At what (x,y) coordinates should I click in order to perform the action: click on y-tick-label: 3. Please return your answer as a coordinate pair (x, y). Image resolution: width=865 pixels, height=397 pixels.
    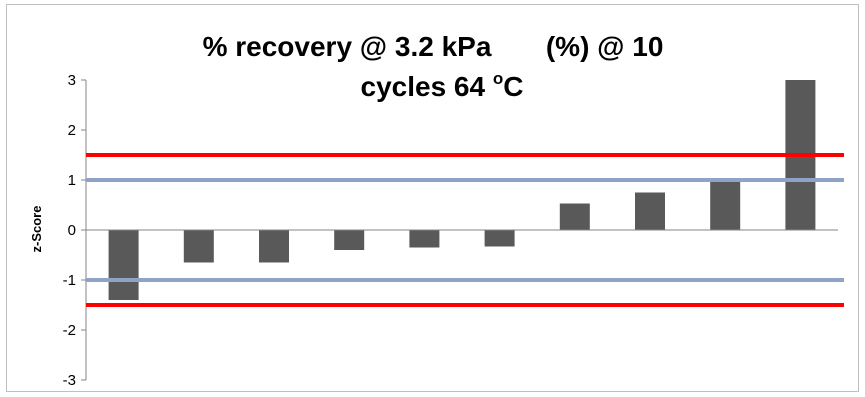
    Looking at the image, I should click on (72, 80).